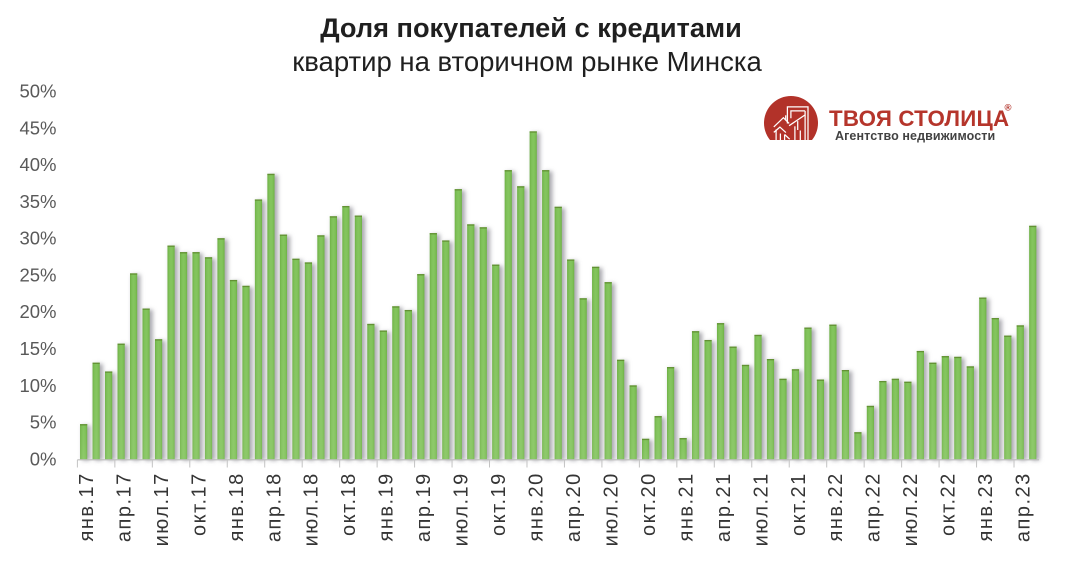 The height and width of the screenshot is (569, 1080). Describe the element at coordinates (274, 507) in the screenshot. I see `svg-text: апр.18` at that location.